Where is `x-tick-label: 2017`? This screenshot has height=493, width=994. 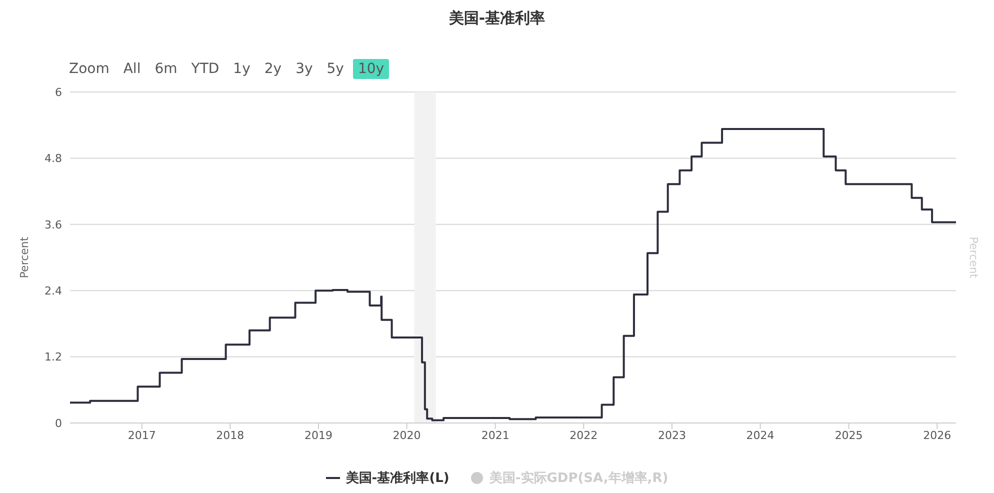
x-tick-label: 2017 is located at coordinates (142, 435).